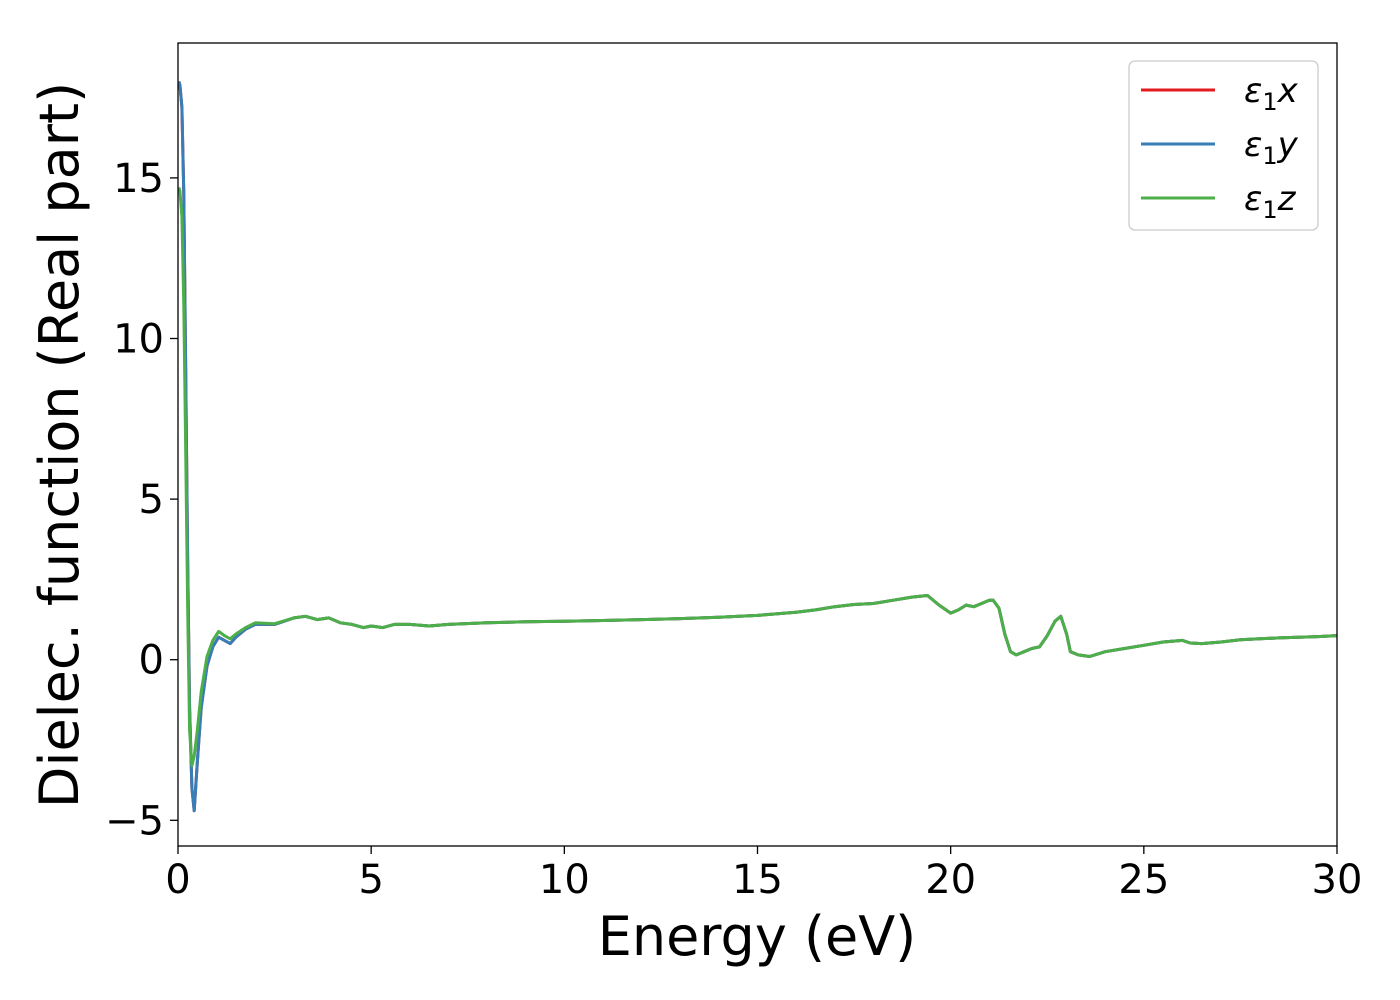  What do you see at coordinates (134, 821) in the screenshot?
I see `y-tick-label: −5` at bounding box center [134, 821].